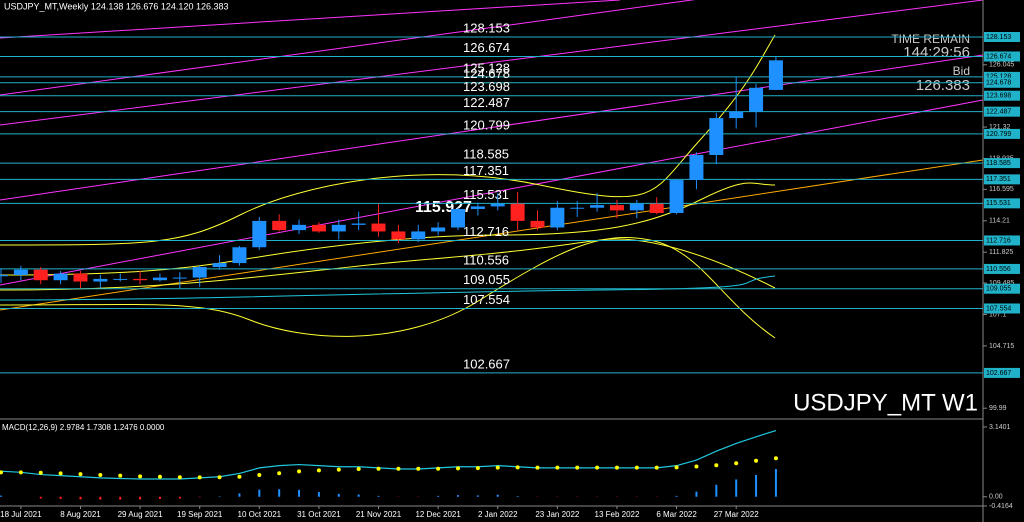 The width and height of the screenshot is (1024, 522). What do you see at coordinates (617, 514) in the screenshot?
I see `x-tick-label: 13 Feb 2022` at bounding box center [617, 514].